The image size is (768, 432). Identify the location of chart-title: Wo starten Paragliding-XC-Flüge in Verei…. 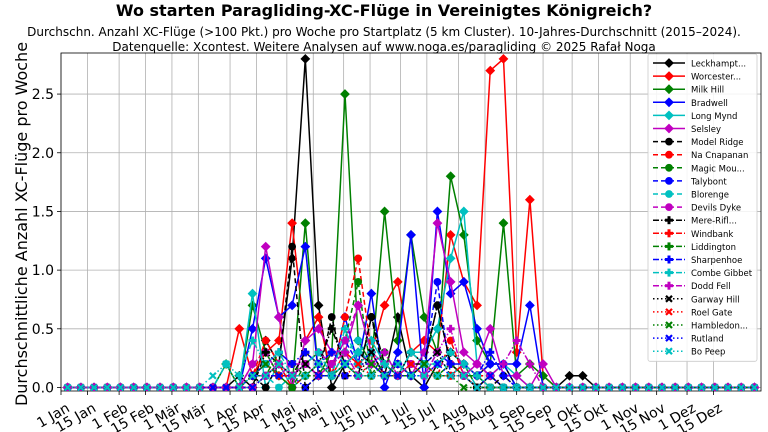
(384, 10).